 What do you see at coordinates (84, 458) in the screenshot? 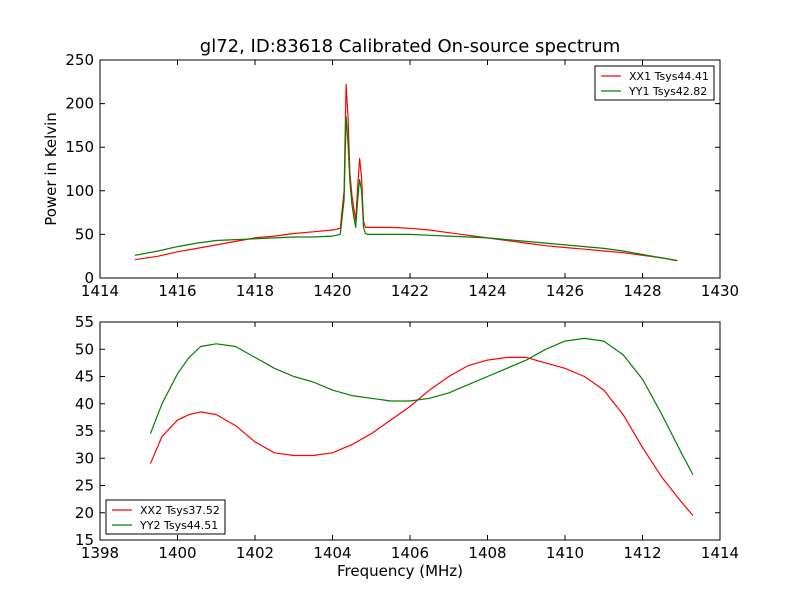
I see `y-tick-label: 30` at bounding box center [84, 458].